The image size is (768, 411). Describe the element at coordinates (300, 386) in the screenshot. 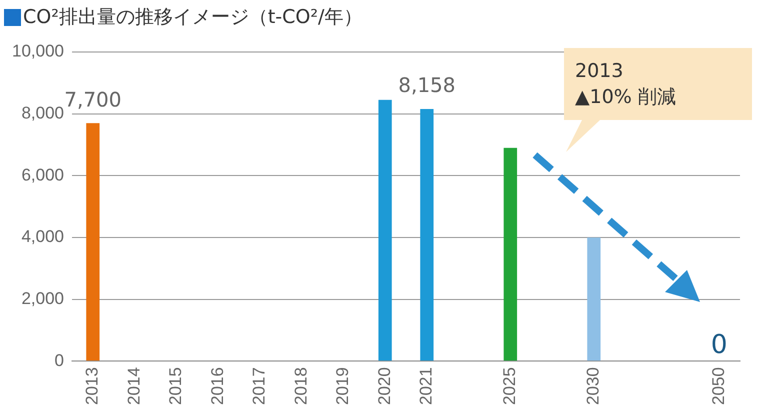

I see `x-tick-label: 2018` at that location.